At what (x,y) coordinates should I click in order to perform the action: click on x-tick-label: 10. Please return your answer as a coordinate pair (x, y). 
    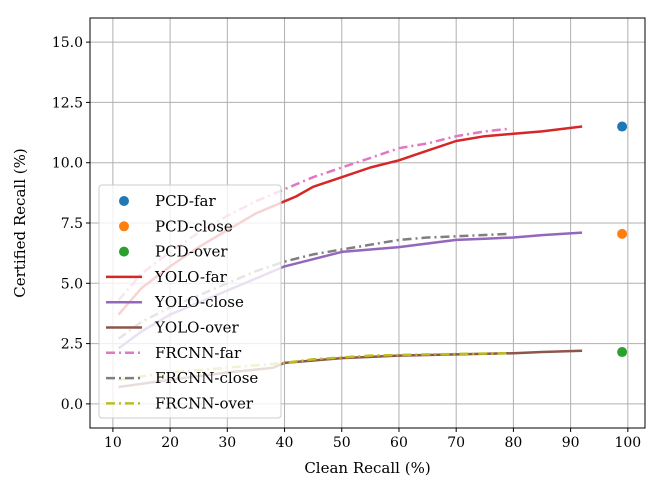
    Looking at the image, I should click on (113, 443).